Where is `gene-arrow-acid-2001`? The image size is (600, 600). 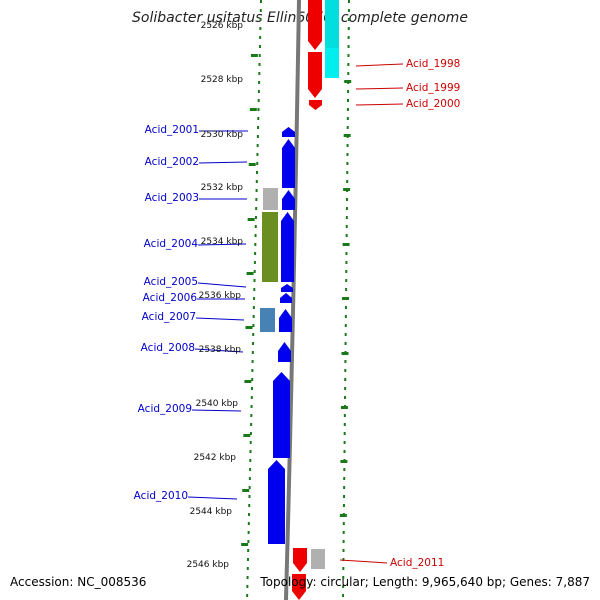
gene-arrow-acid-2001 is located at coordinates (288, 132).